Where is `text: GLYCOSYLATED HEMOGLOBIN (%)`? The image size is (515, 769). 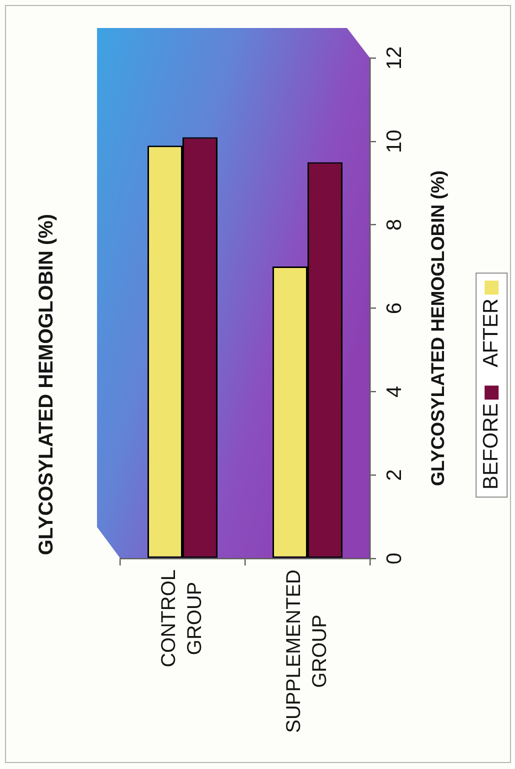 text: GLYCOSYLATED HEMOGLOBIN (%) is located at coordinates (47, 385).